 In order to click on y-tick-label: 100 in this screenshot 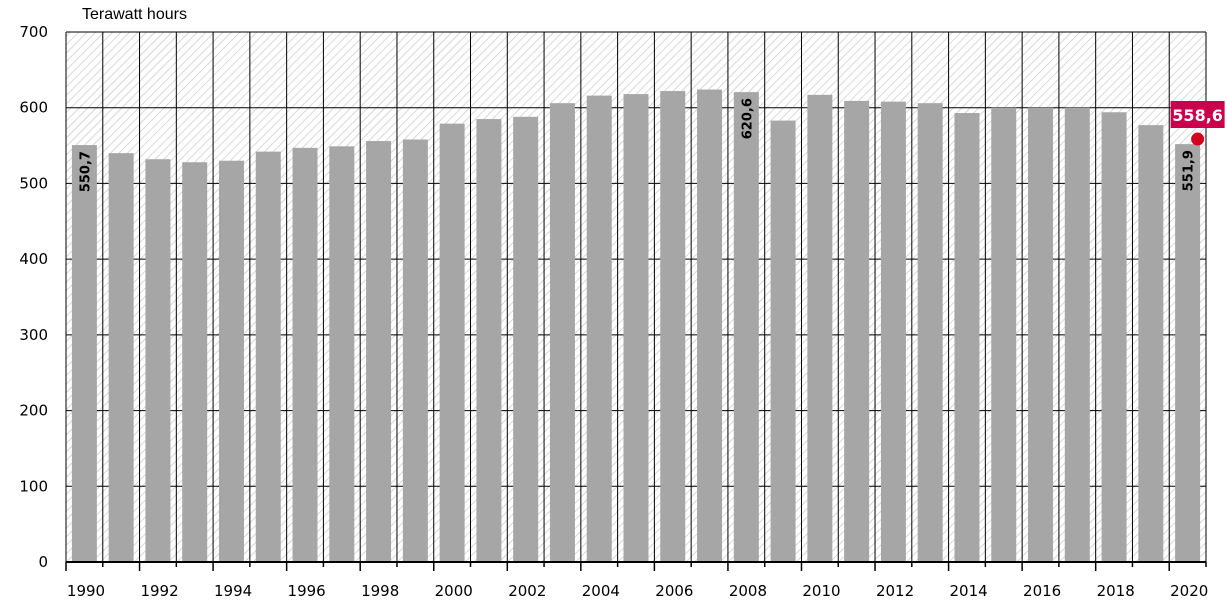, I will do `click(33, 486)`.